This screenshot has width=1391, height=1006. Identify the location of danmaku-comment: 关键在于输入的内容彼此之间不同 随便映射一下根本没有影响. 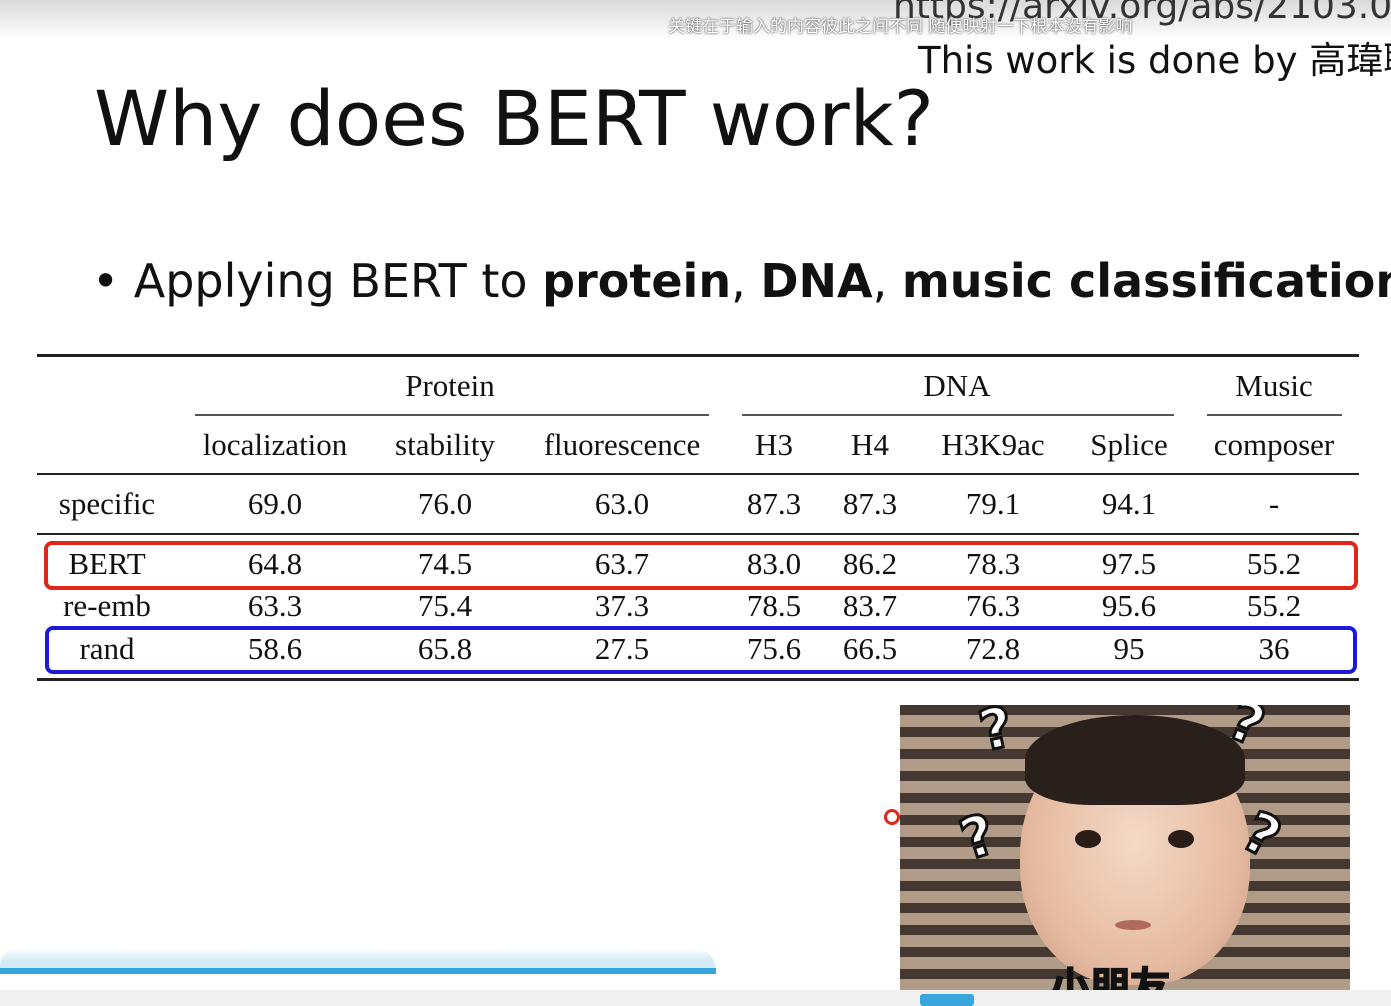
(900, 27).